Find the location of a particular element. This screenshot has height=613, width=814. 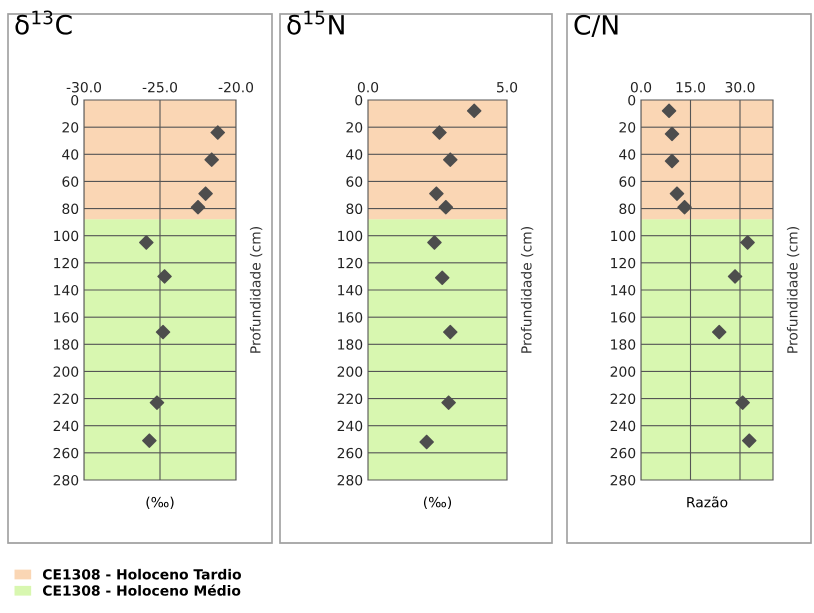

legend-label: CE1308 - Holoceno Médio is located at coordinates (141, 590).